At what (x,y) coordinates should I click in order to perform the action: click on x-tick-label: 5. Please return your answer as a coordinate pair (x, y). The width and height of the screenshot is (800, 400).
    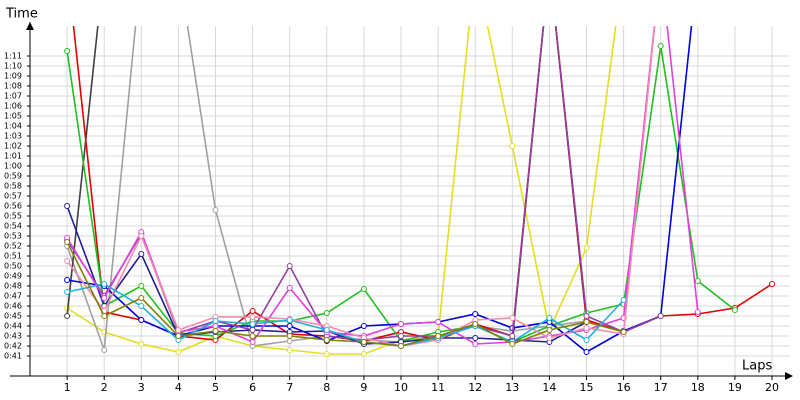
    Looking at the image, I should click on (215, 387).